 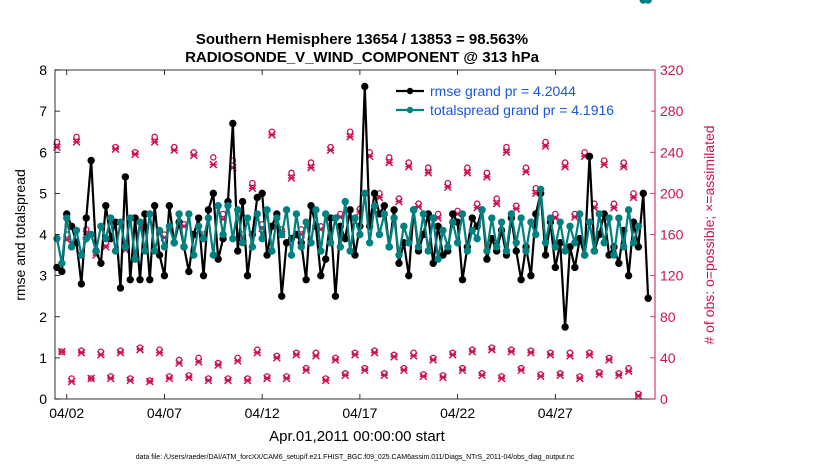 What do you see at coordinates (555, 413) in the screenshot?
I see `x-tick-label: 04/27` at bounding box center [555, 413].